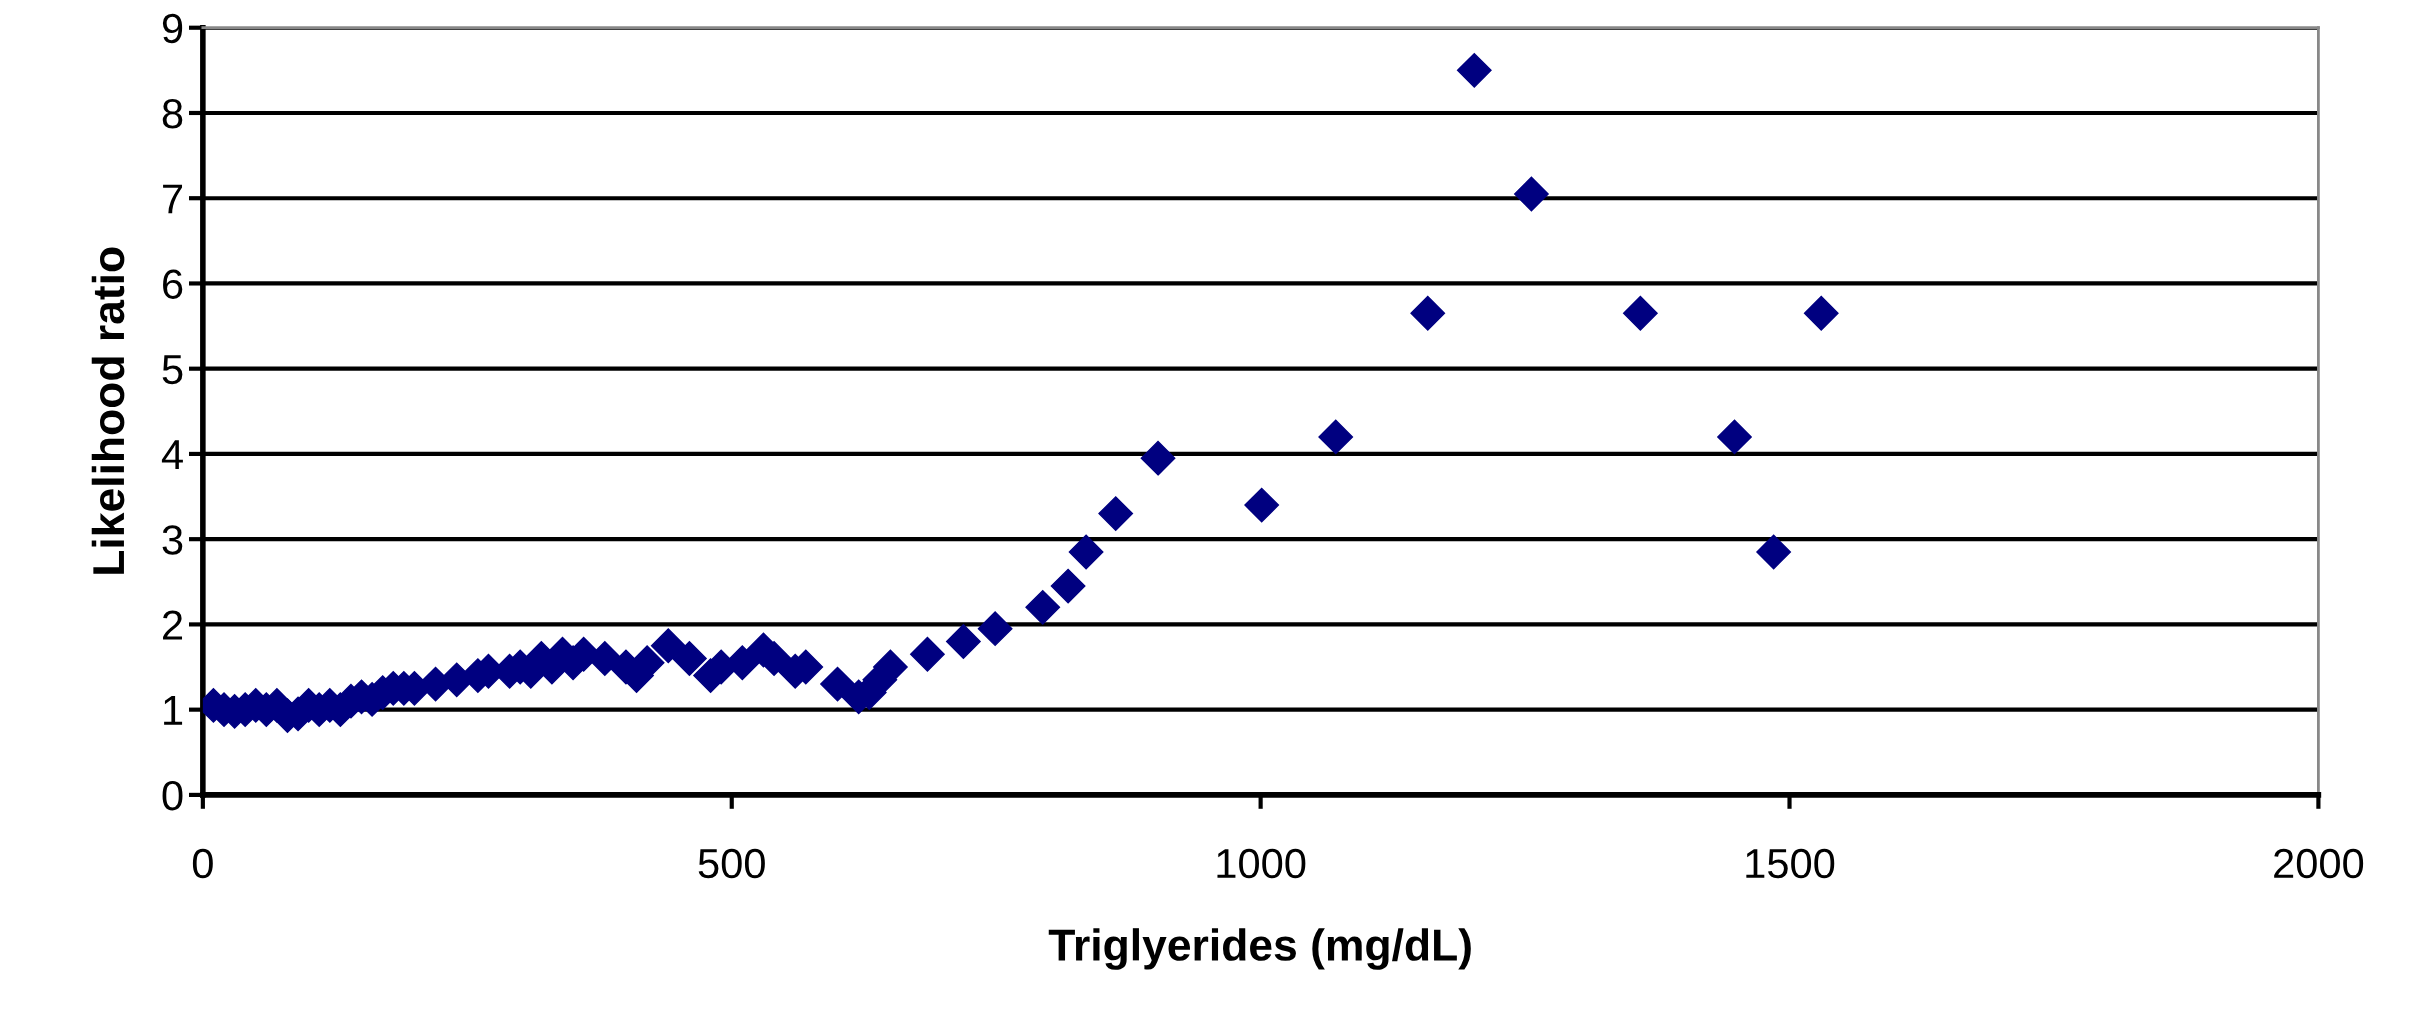 This screenshot has width=2415, height=1027. What do you see at coordinates (173, 199) in the screenshot?
I see `y-tick-label: 7` at bounding box center [173, 199].